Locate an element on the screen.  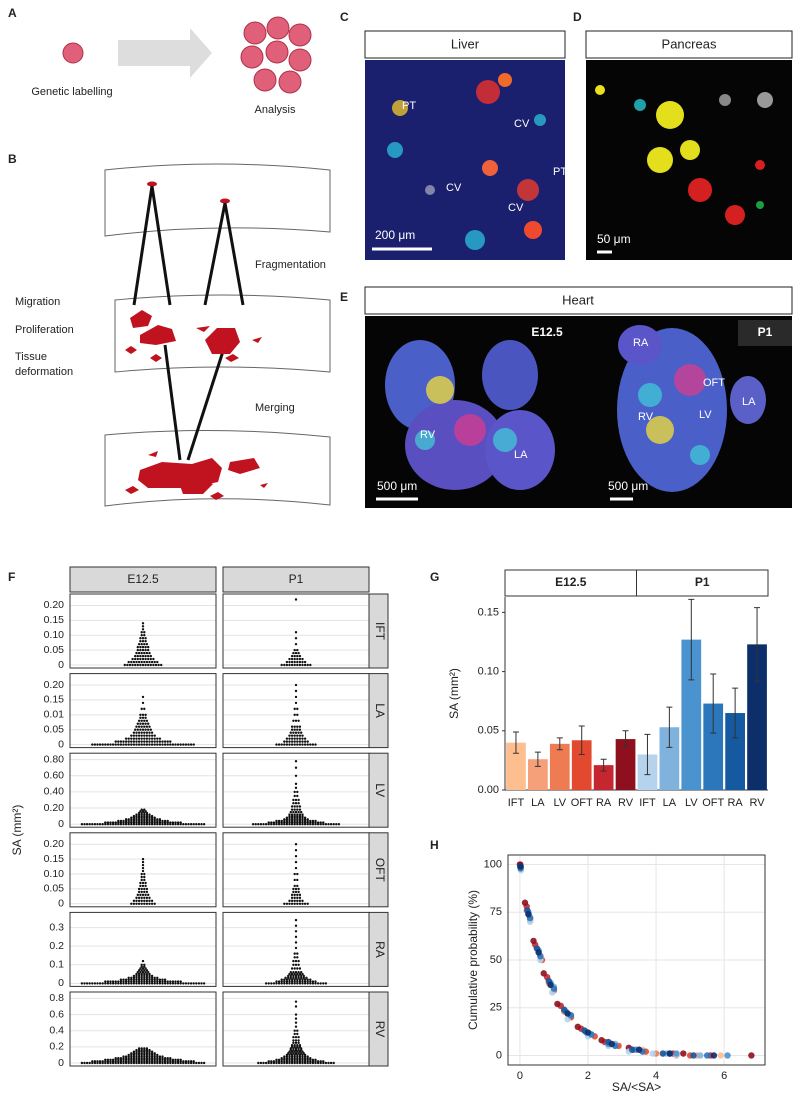
x-tick-label: IFT is located at coordinates (647, 803).